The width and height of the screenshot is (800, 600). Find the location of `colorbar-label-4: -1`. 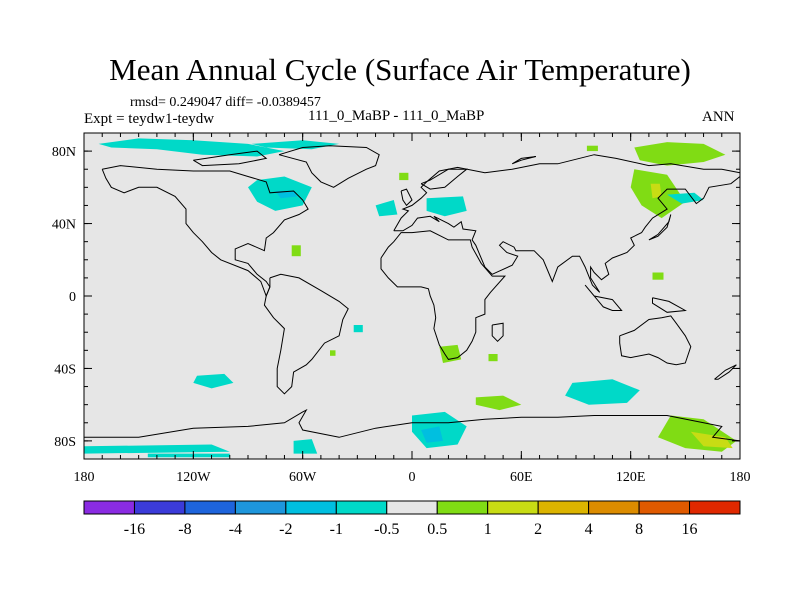

colorbar-label-4: -1 is located at coordinates (336, 529).